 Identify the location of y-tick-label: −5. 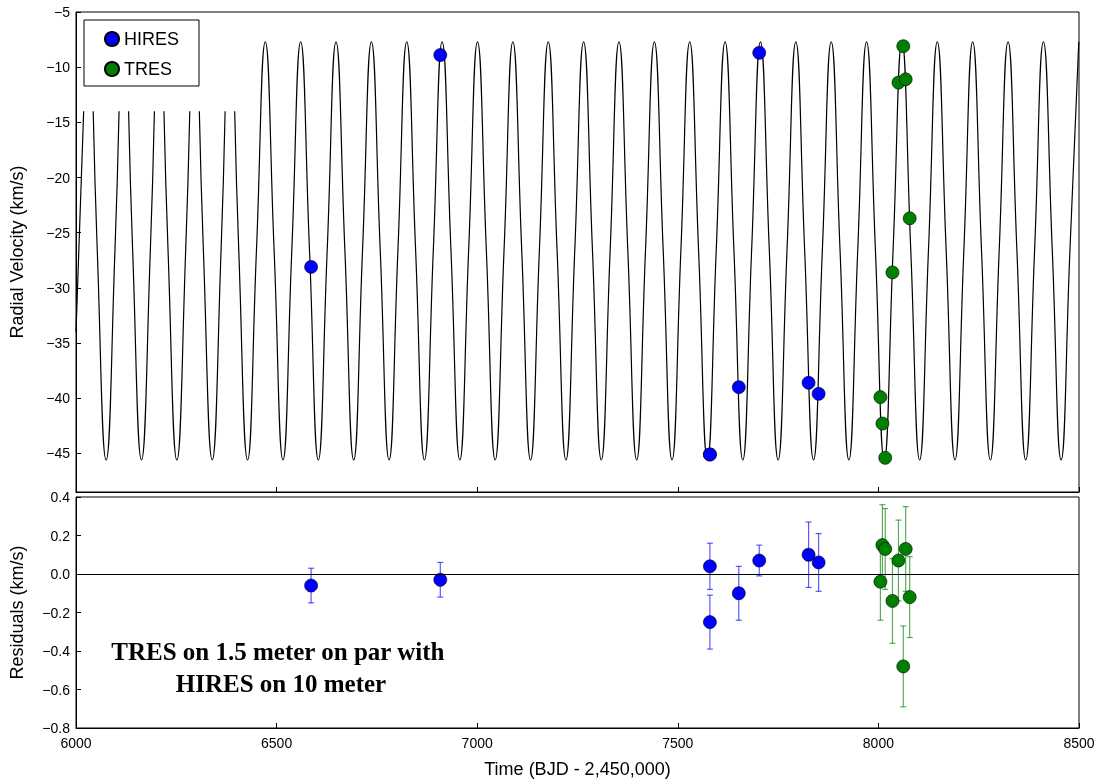
(62, 12).